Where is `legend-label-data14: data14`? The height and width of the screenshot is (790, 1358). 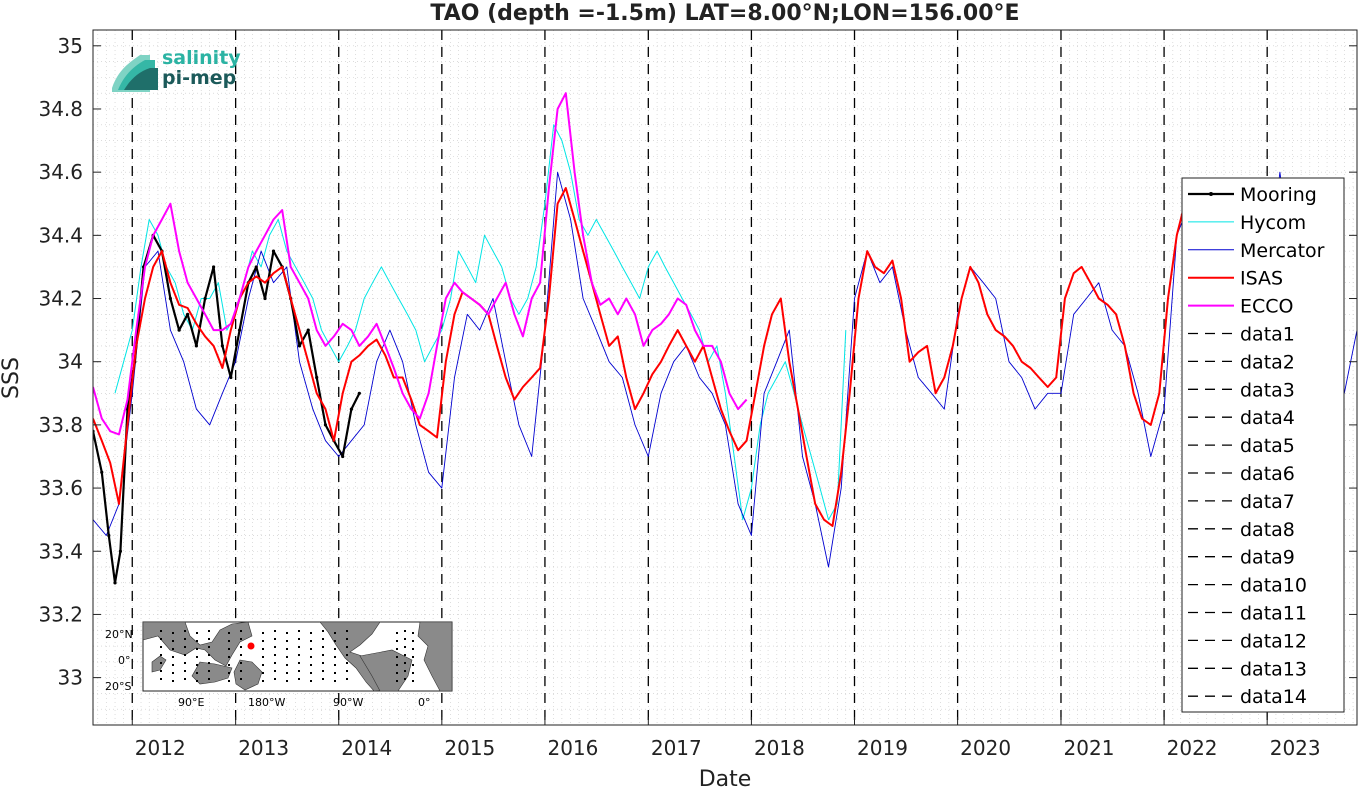
legend-label-data14: data14 is located at coordinates (1273, 697).